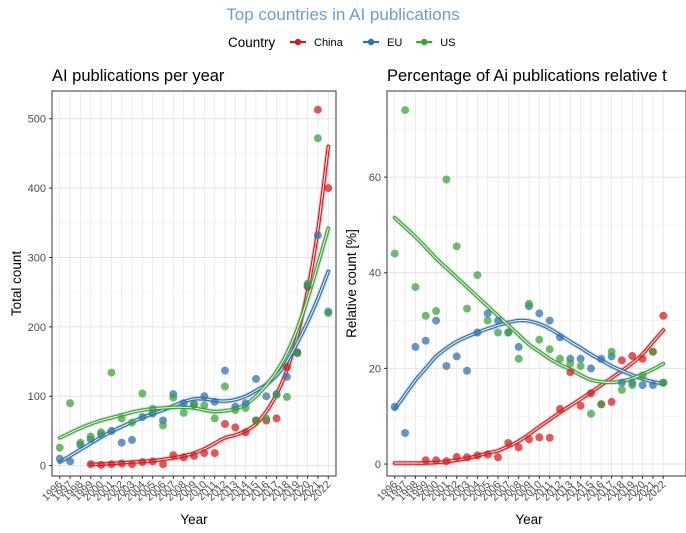 The height and width of the screenshot is (533, 686). I want to click on legend-label-us: US, so click(447, 43).